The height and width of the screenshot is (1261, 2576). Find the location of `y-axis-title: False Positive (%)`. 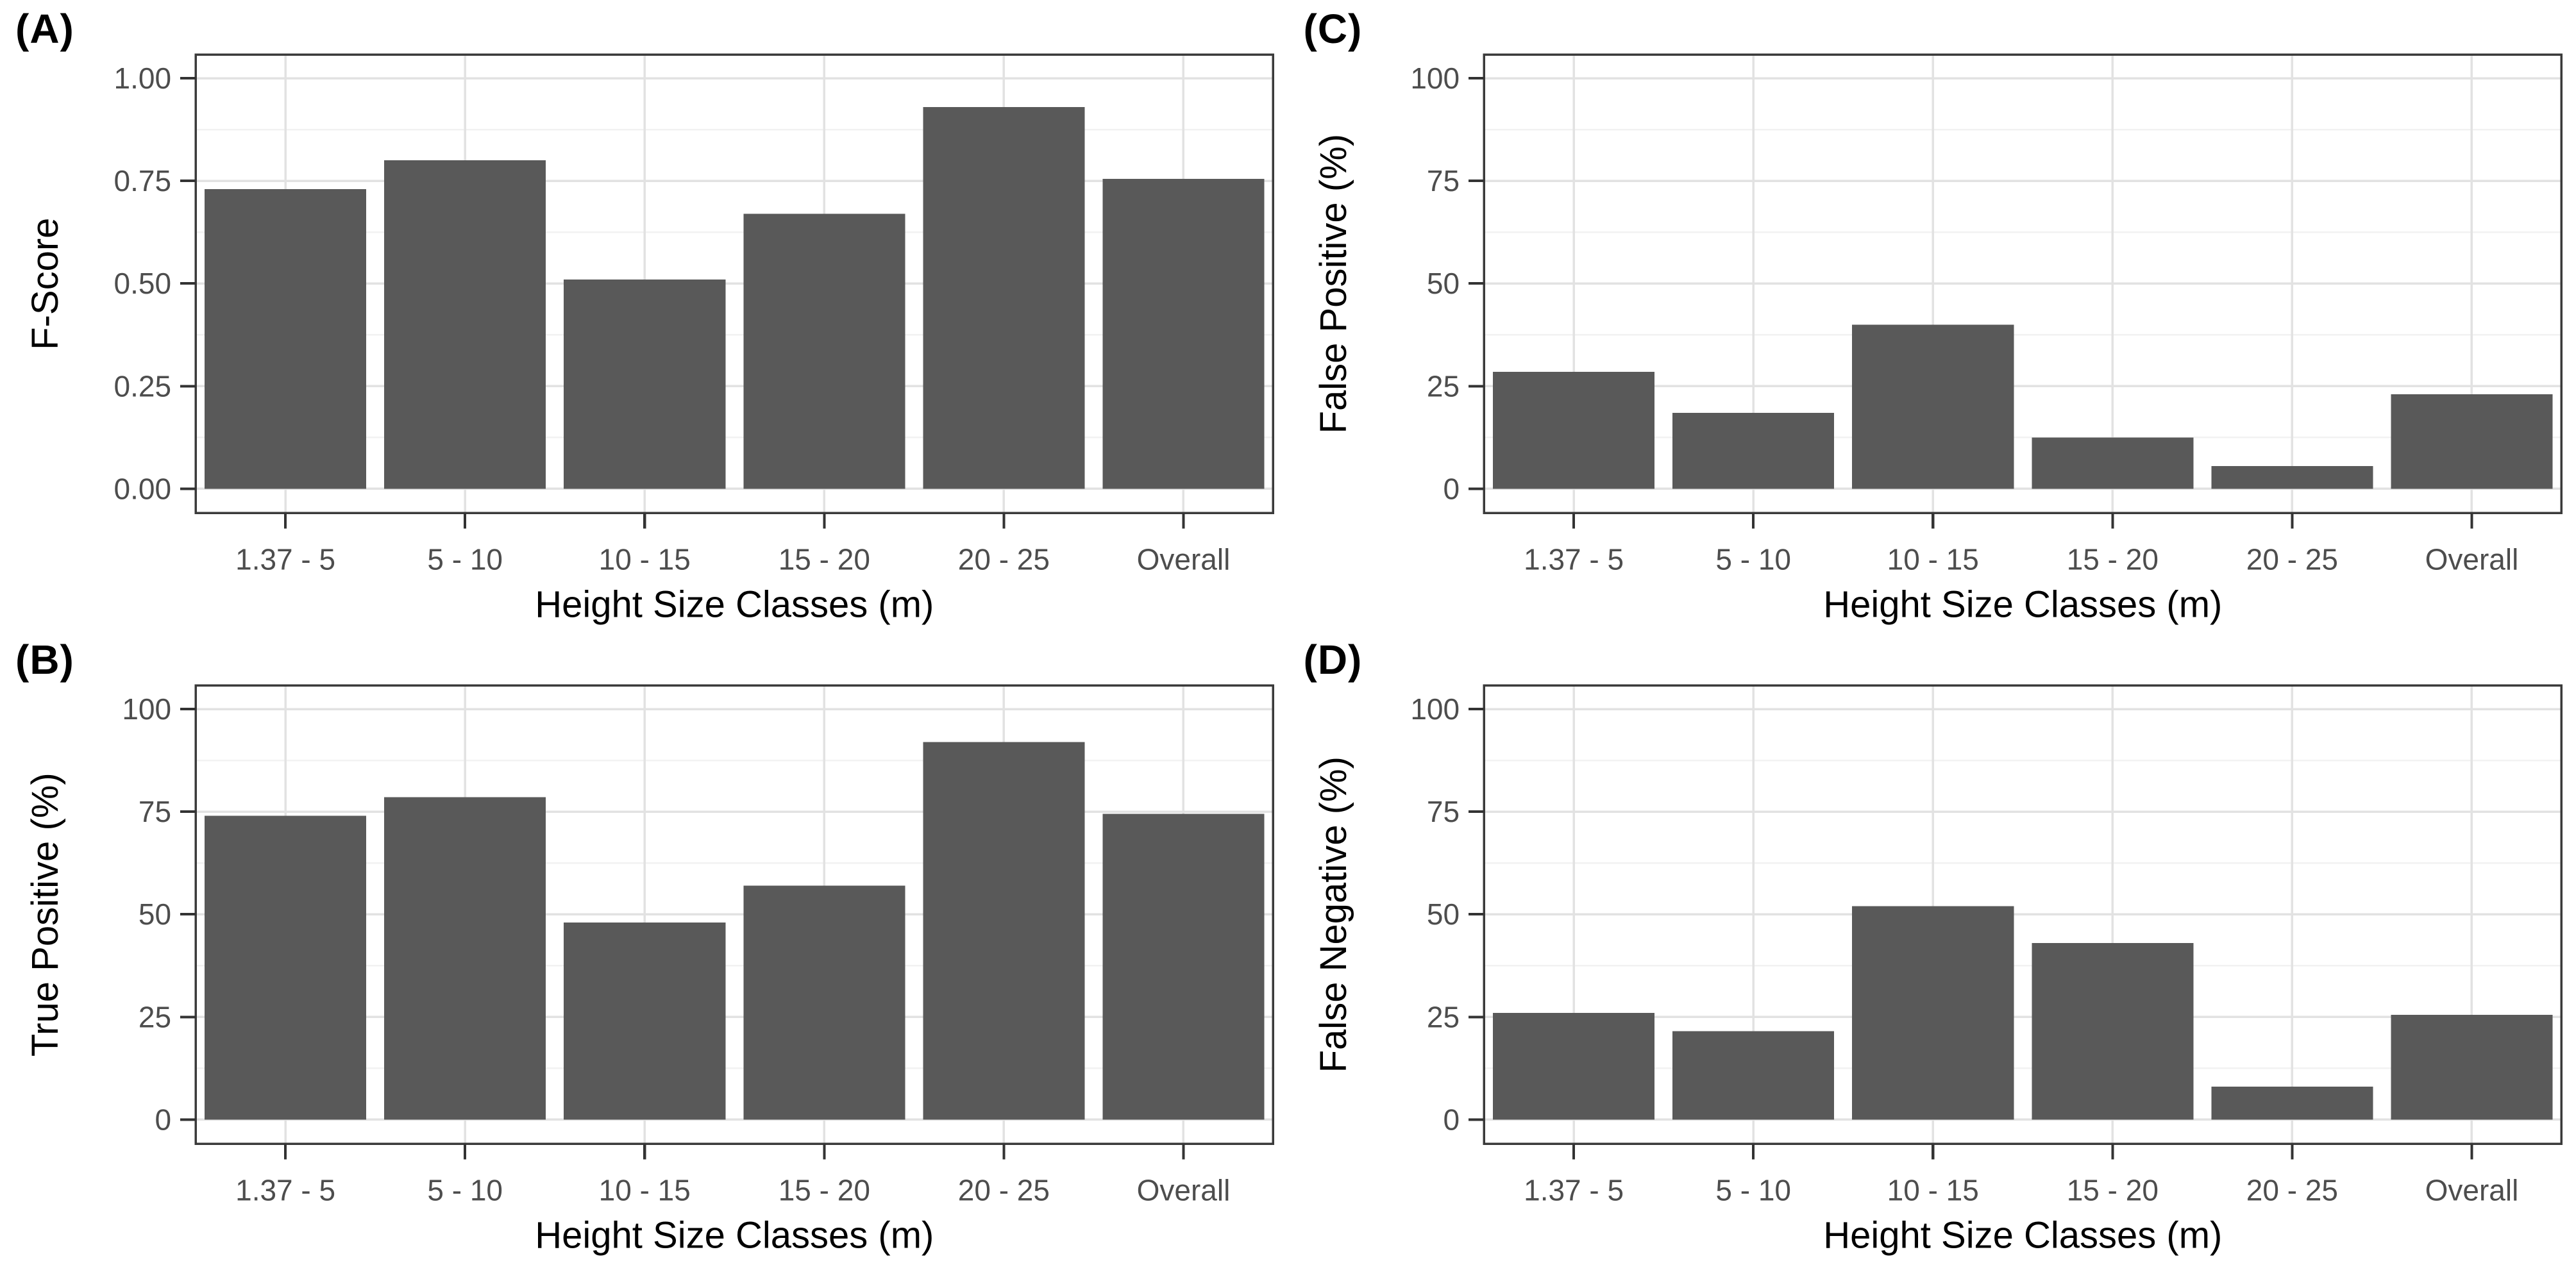

y-axis-title: False Positive (%) is located at coordinates (1333, 284).